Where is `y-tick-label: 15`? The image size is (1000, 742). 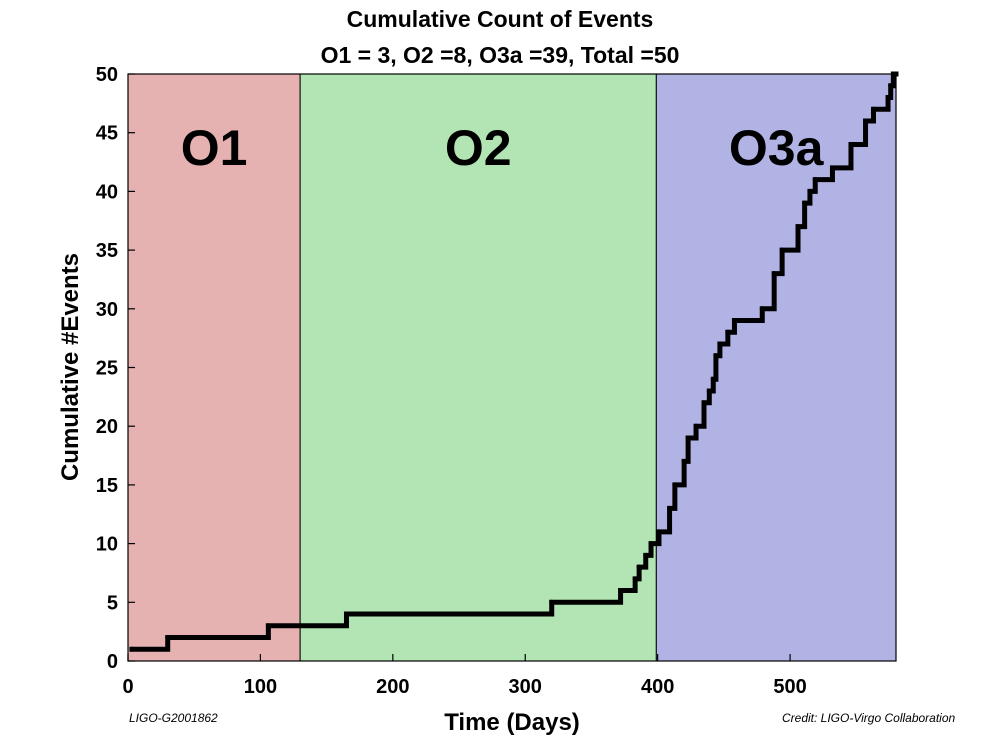
y-tick-label: 15 is located at coordinates (107, 486).